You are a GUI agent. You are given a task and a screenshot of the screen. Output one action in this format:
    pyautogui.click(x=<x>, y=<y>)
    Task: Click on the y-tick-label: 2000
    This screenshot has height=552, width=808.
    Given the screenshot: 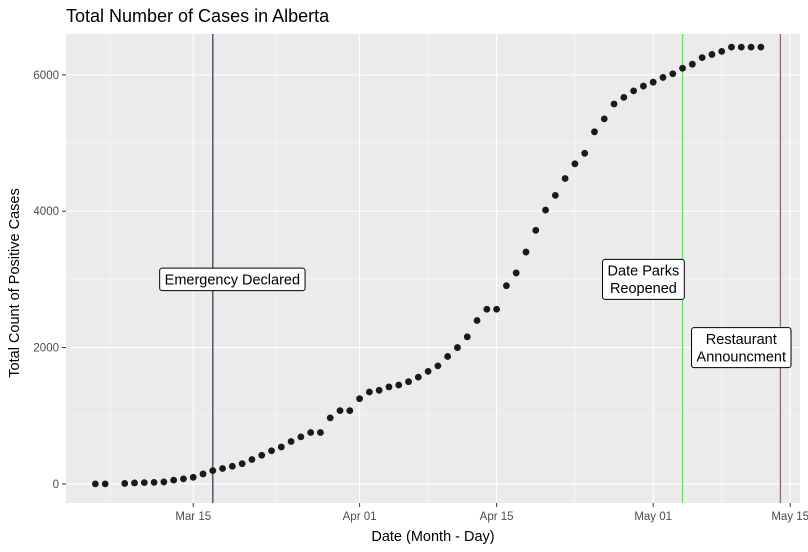 What is the action you would take?
    pyautogui.click(x=46, y=349)
    